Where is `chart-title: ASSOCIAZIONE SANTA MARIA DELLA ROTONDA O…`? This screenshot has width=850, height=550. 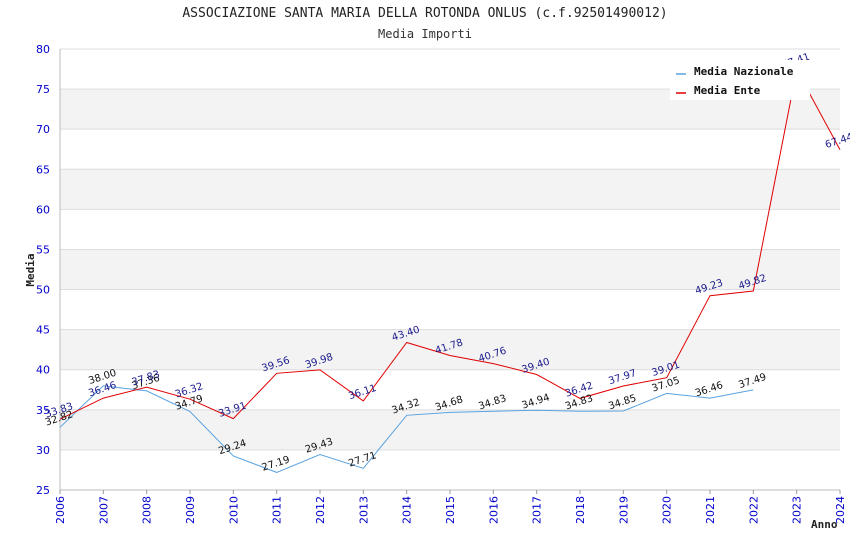
chart-title: ASSOCIAZIONE SANTA MARIA DELLA ROTONDA O… is located at coordinates (425, 13).